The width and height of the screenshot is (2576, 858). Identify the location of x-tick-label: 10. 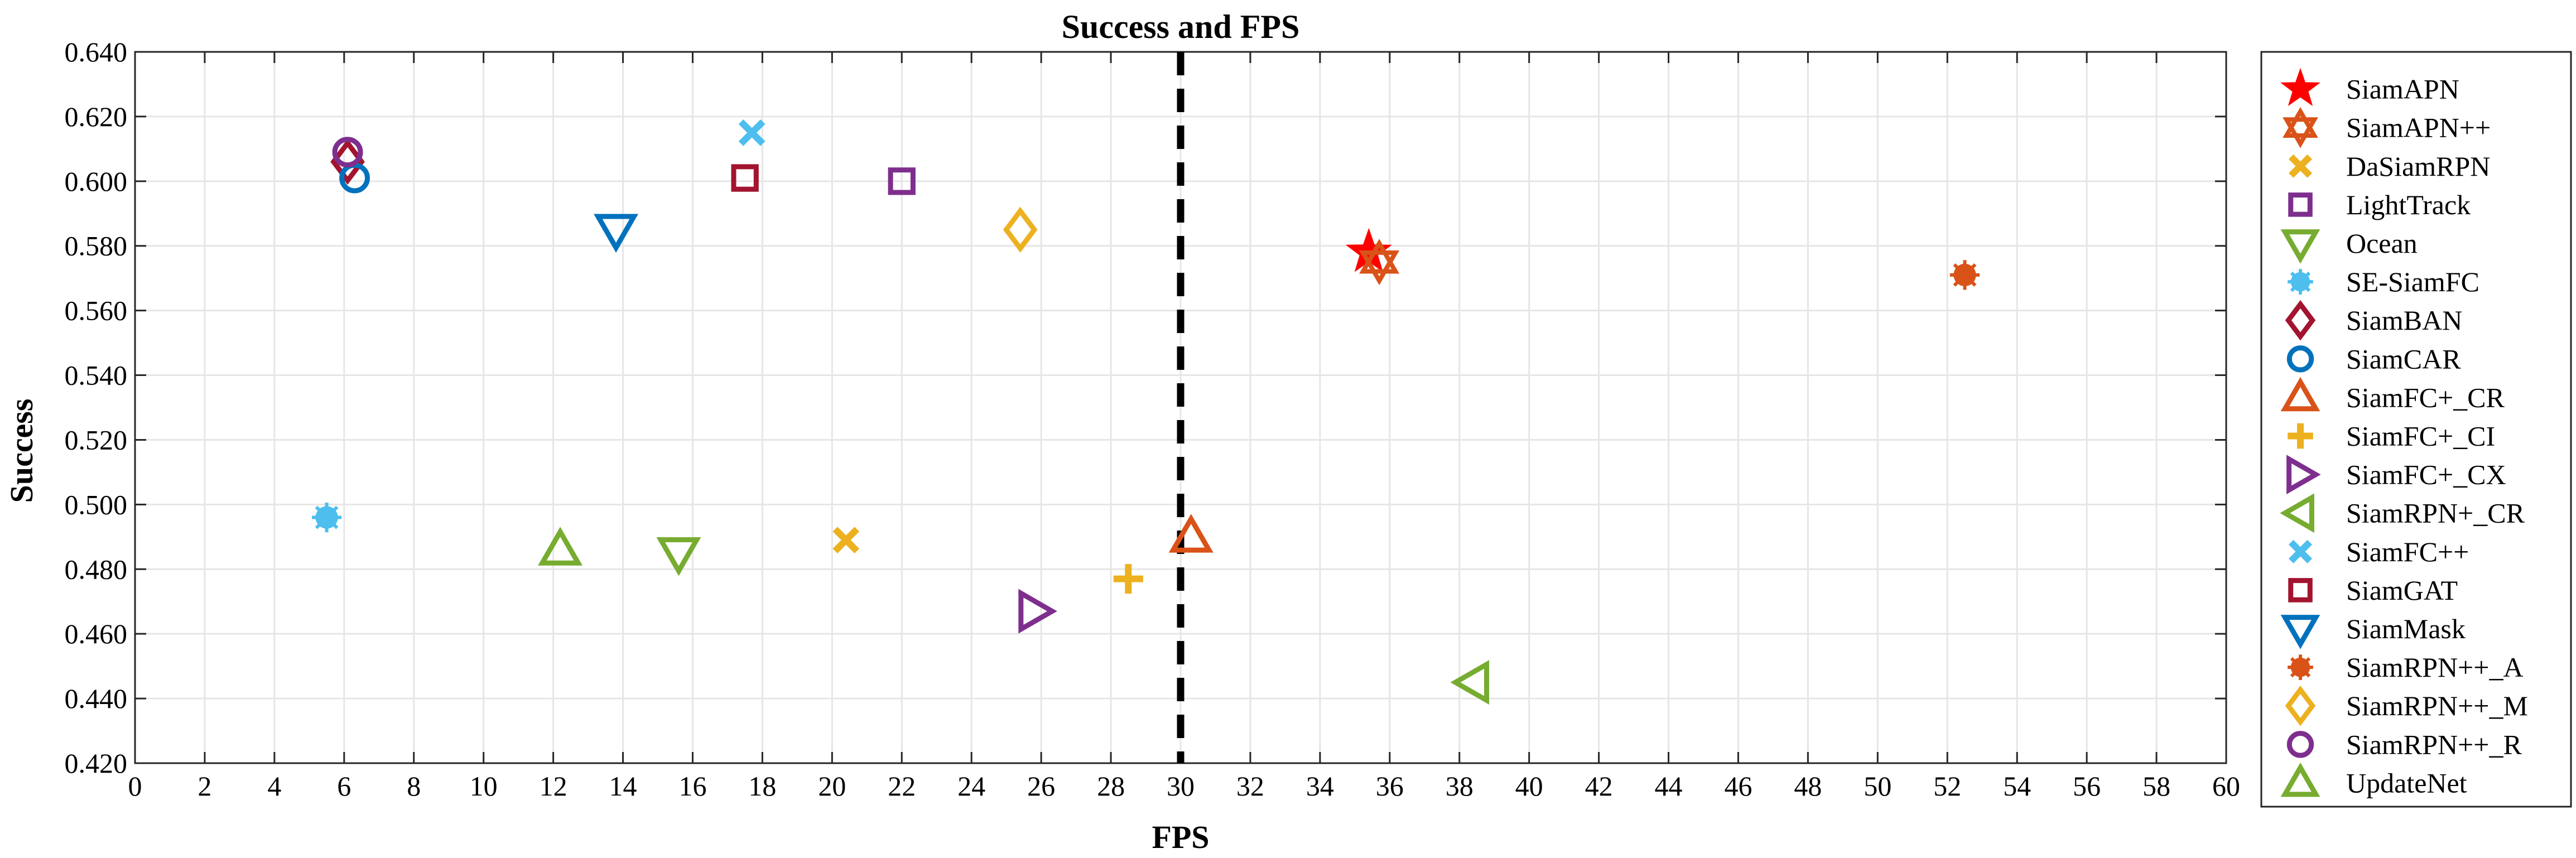
(484, 786).